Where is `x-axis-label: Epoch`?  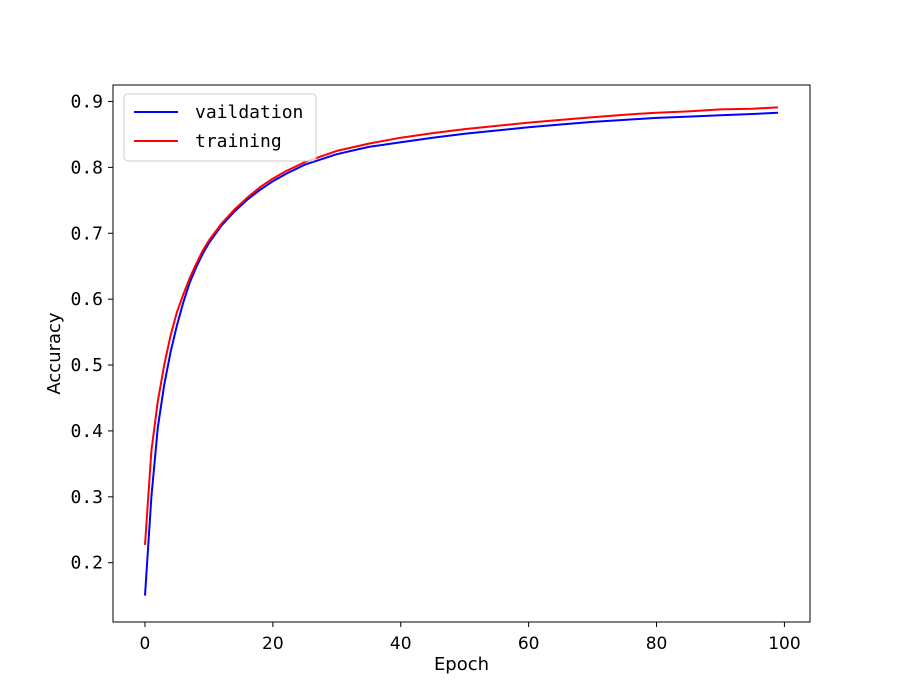
x-axis-label: Epoch is located at coordinates (461, 664).